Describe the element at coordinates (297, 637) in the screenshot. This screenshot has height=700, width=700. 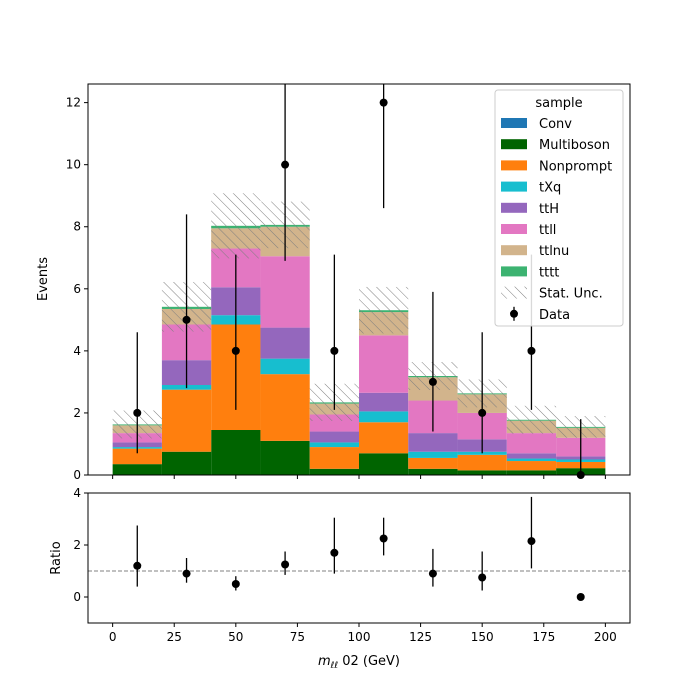
I see `x-tick-label-3: 75` at that location.